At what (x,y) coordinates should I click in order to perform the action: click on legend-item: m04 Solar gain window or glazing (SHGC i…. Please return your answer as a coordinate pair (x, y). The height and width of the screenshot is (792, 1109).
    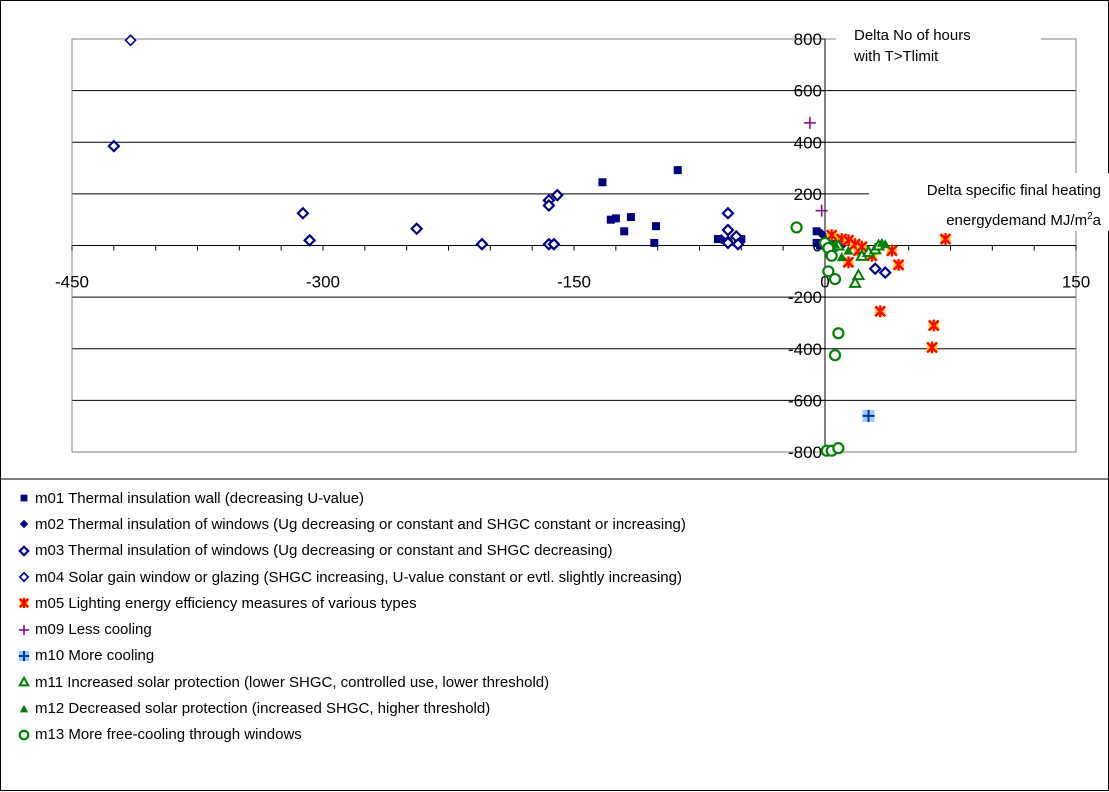
    Looking at the image, I should click on (350, 577).